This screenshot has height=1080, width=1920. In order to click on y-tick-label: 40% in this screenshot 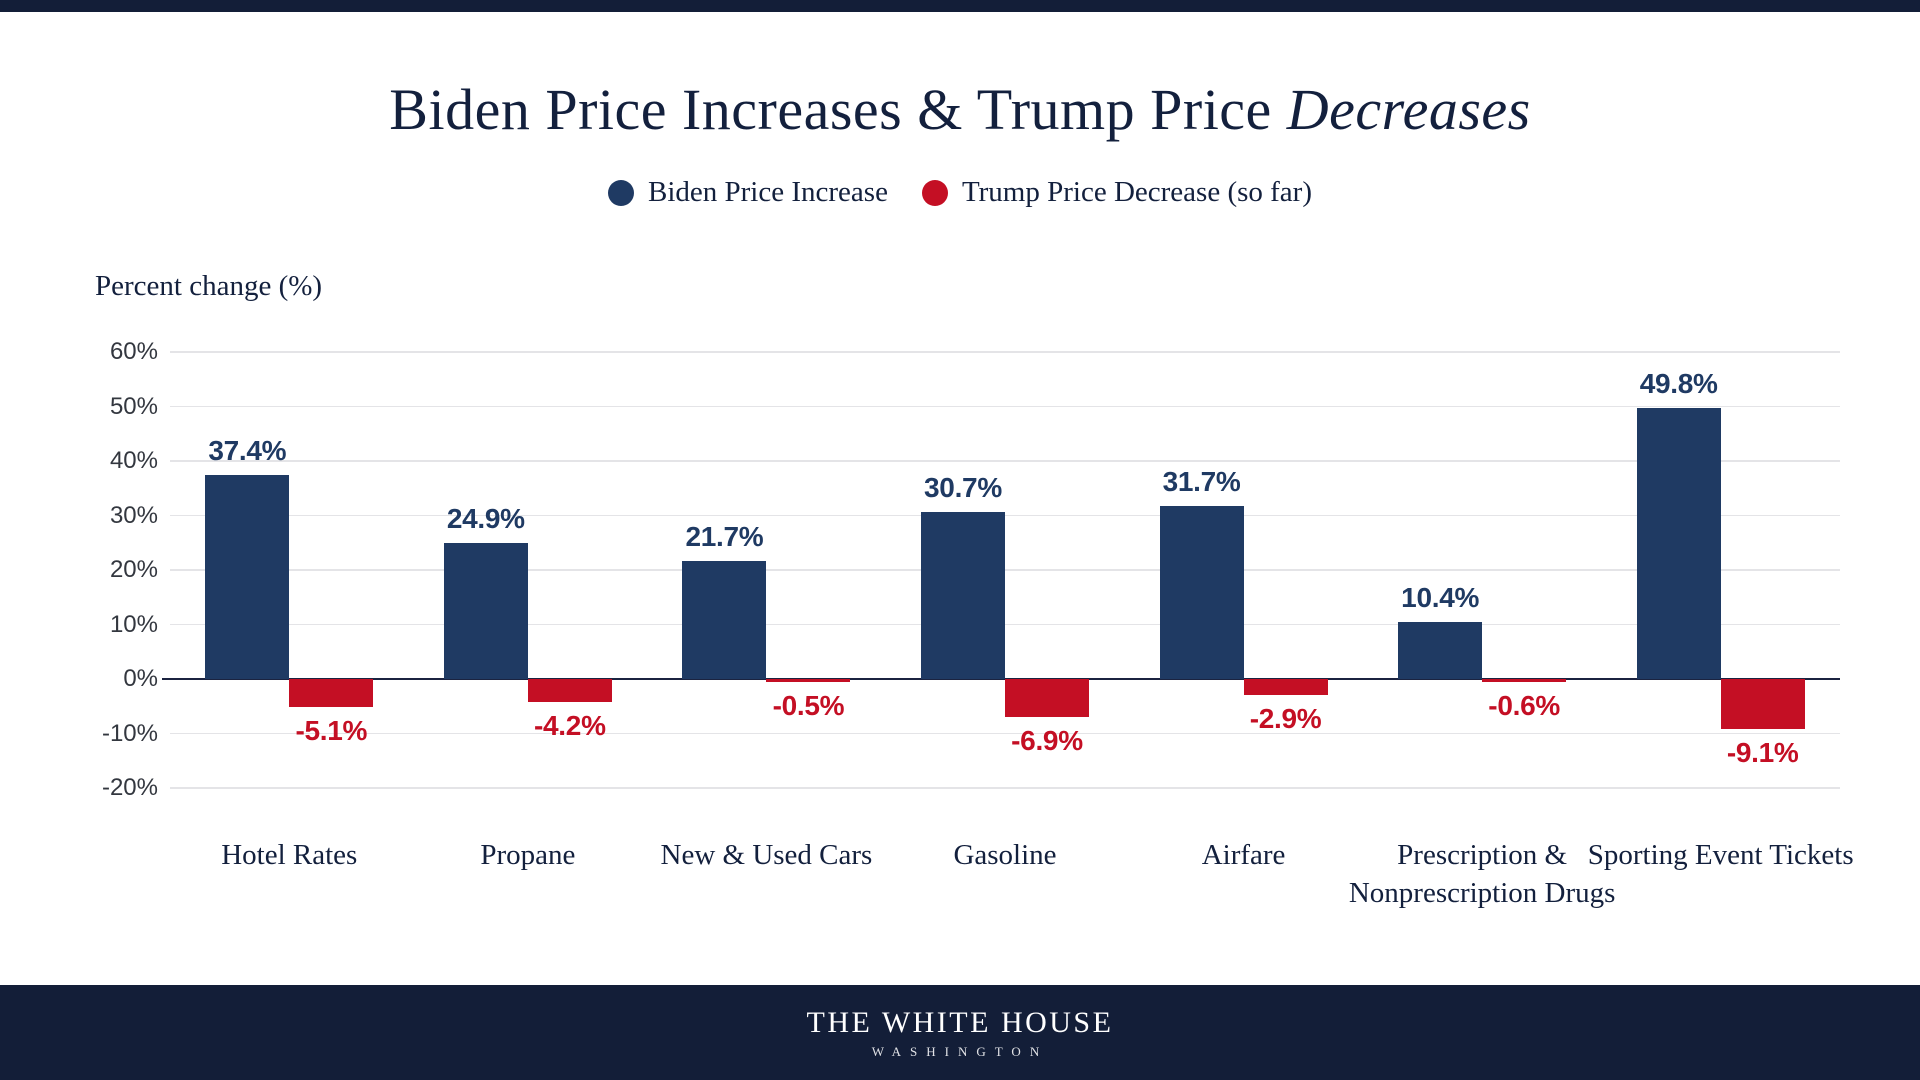, I will do `click(133, 460)`.